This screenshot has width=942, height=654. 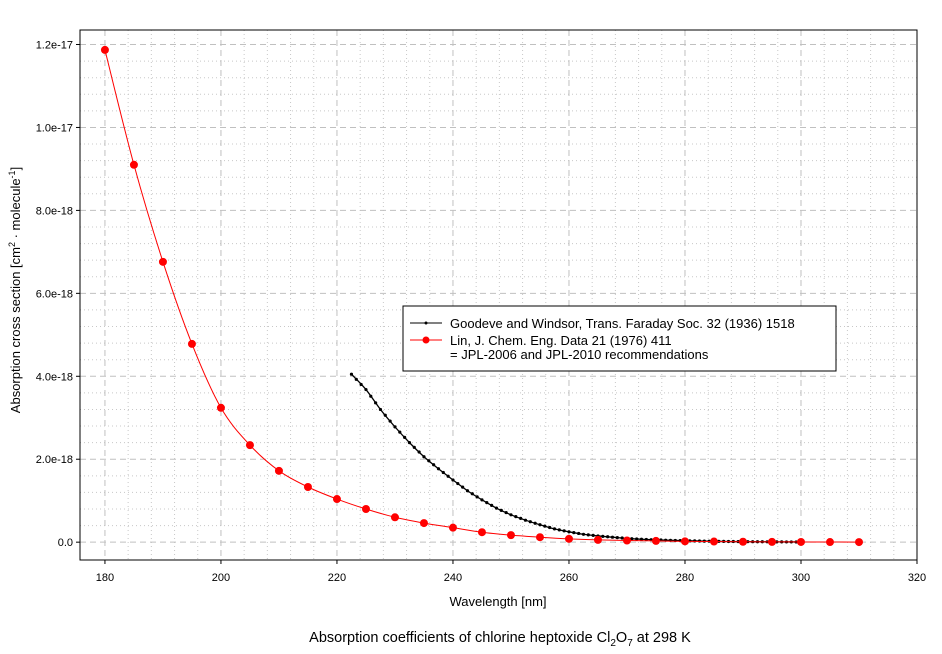 I want to click on legend-label-lin-line2: = JPL-2006 and JPL-2010 recommendations, so click(x=579, y=354).